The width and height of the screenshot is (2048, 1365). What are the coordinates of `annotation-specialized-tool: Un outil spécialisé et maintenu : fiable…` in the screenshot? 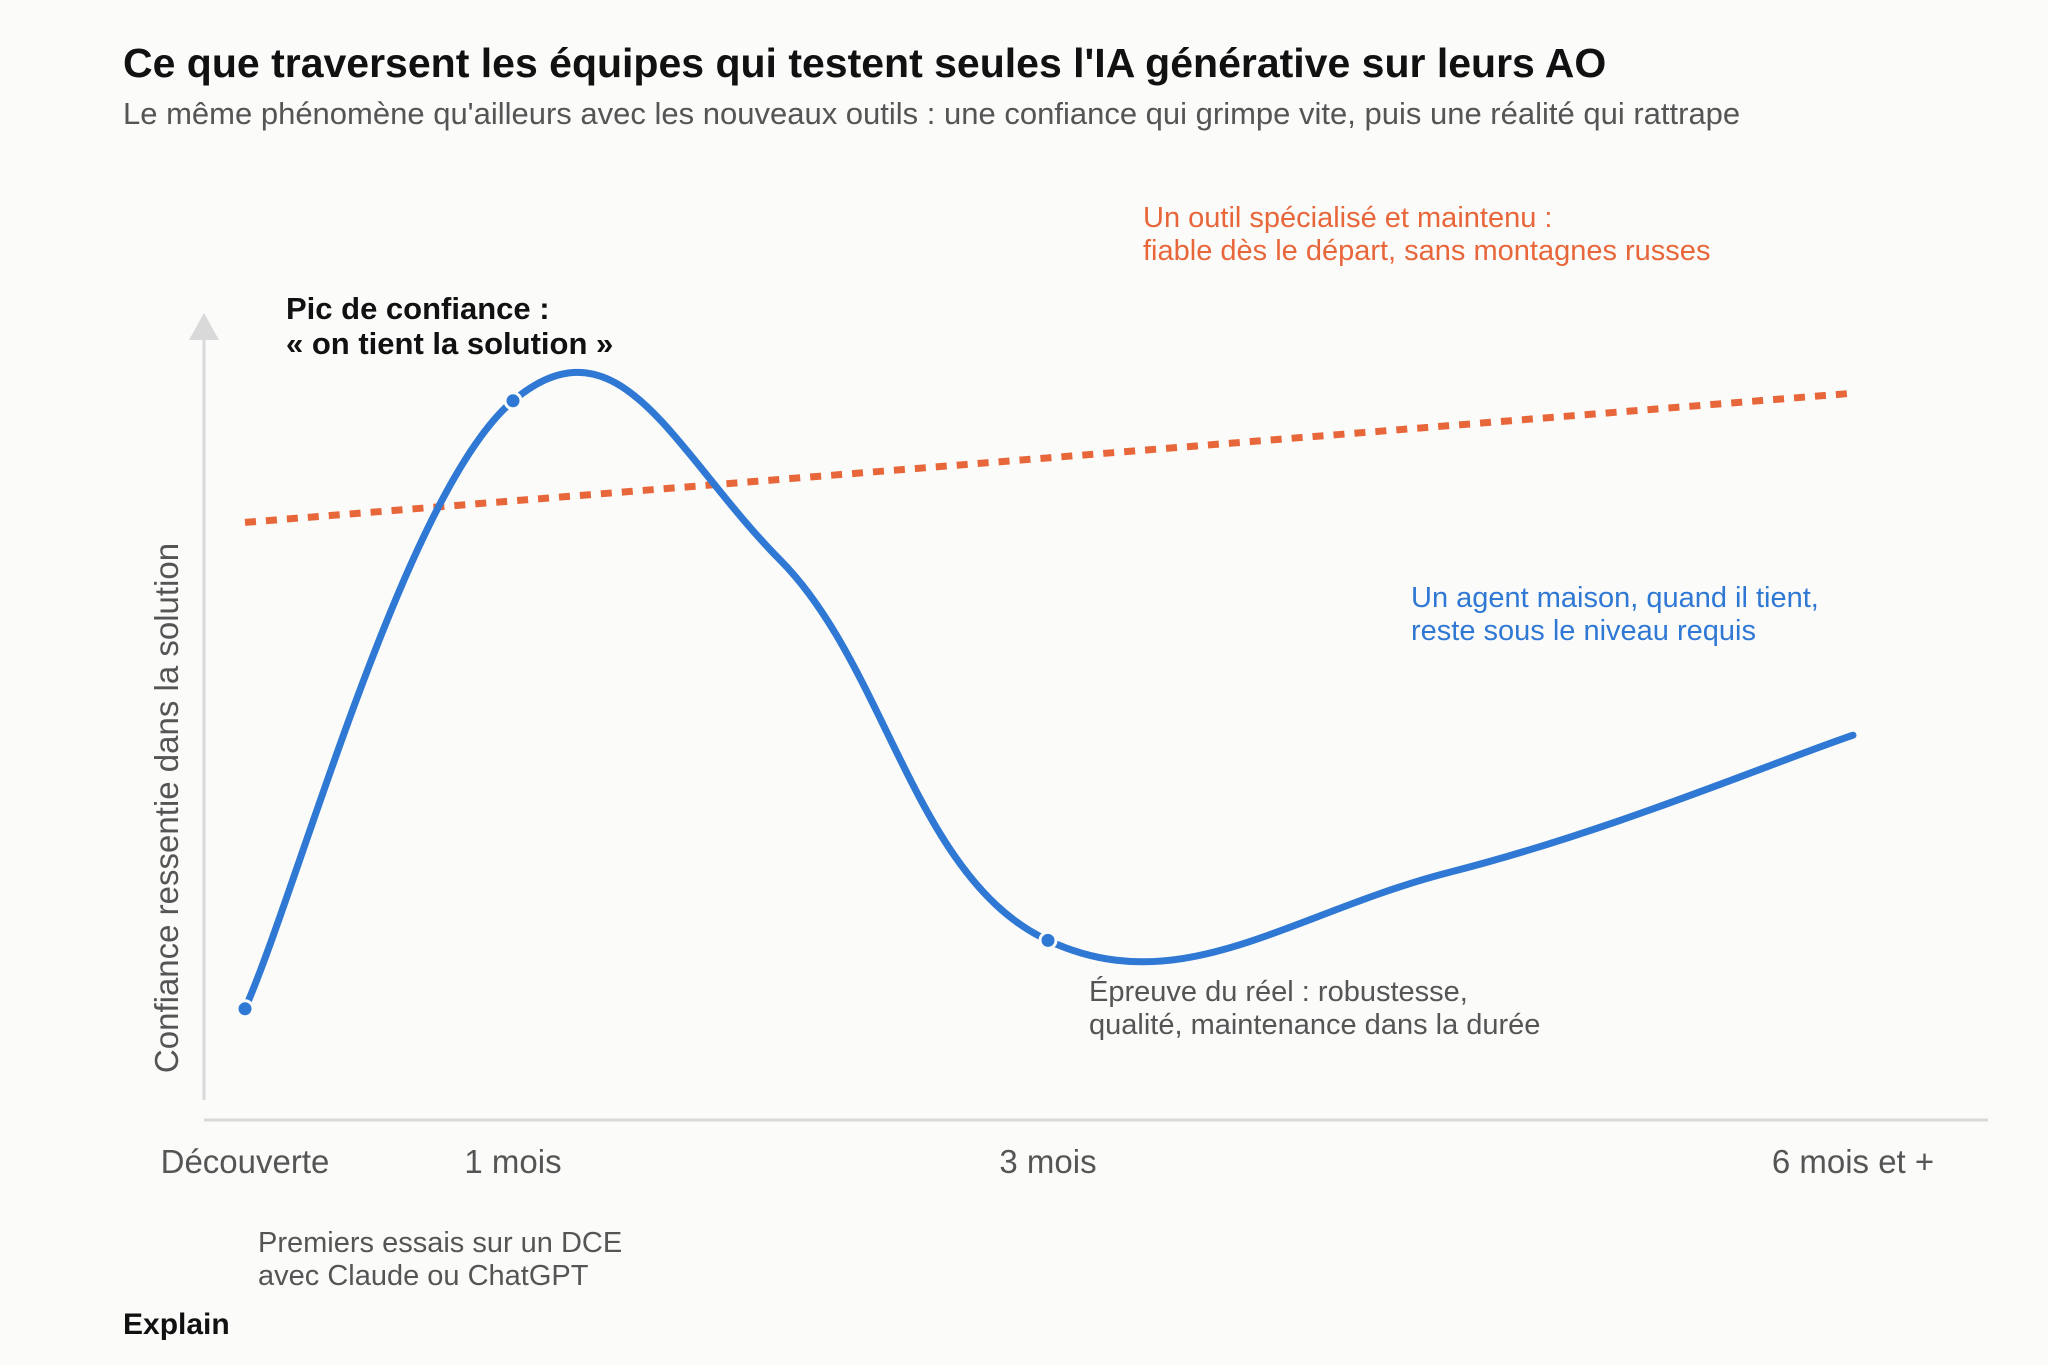 It's located at (1426, 234).